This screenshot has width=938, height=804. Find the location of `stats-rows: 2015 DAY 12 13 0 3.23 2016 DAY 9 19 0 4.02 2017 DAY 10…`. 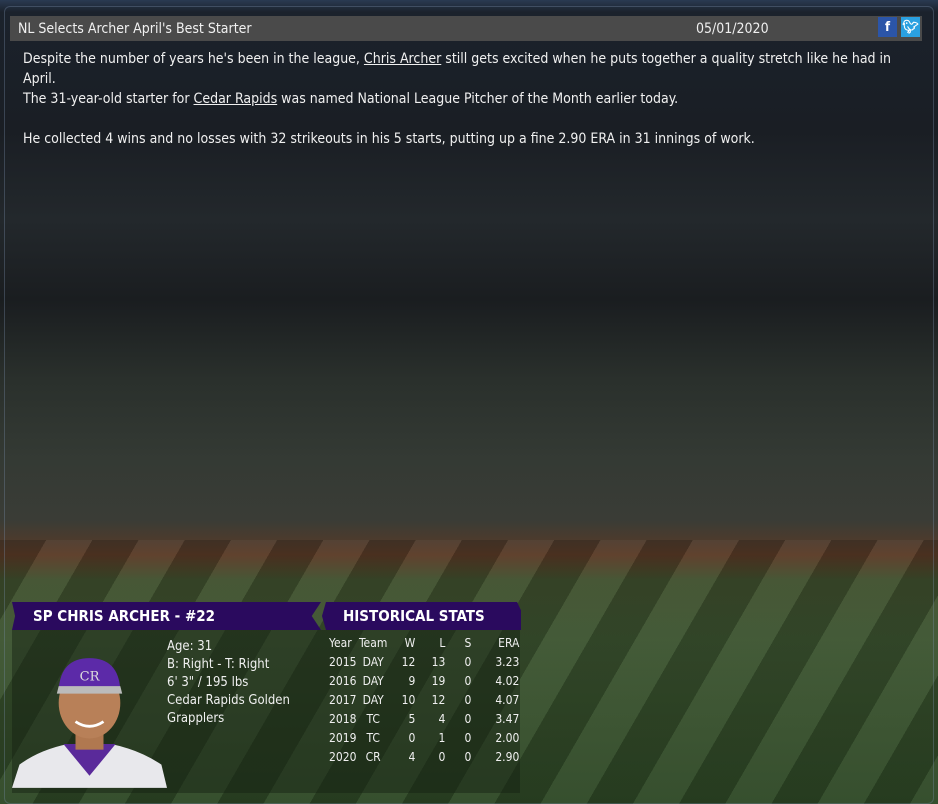

stats-rows: 2015 DAY 12 13 0 3.23 2016 DAY 9 19 0 4.02 2017 DAY 10… is located at coordinates (424, 709).